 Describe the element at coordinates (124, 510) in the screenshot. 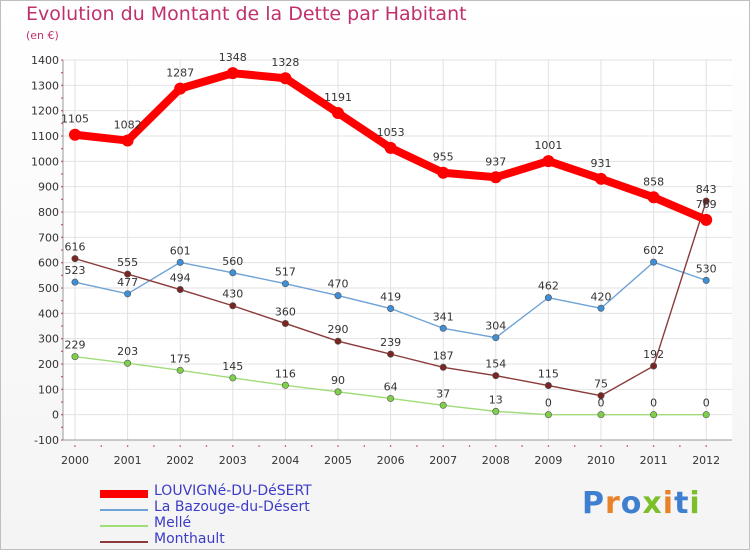

I see `legend-swatch` at that location.